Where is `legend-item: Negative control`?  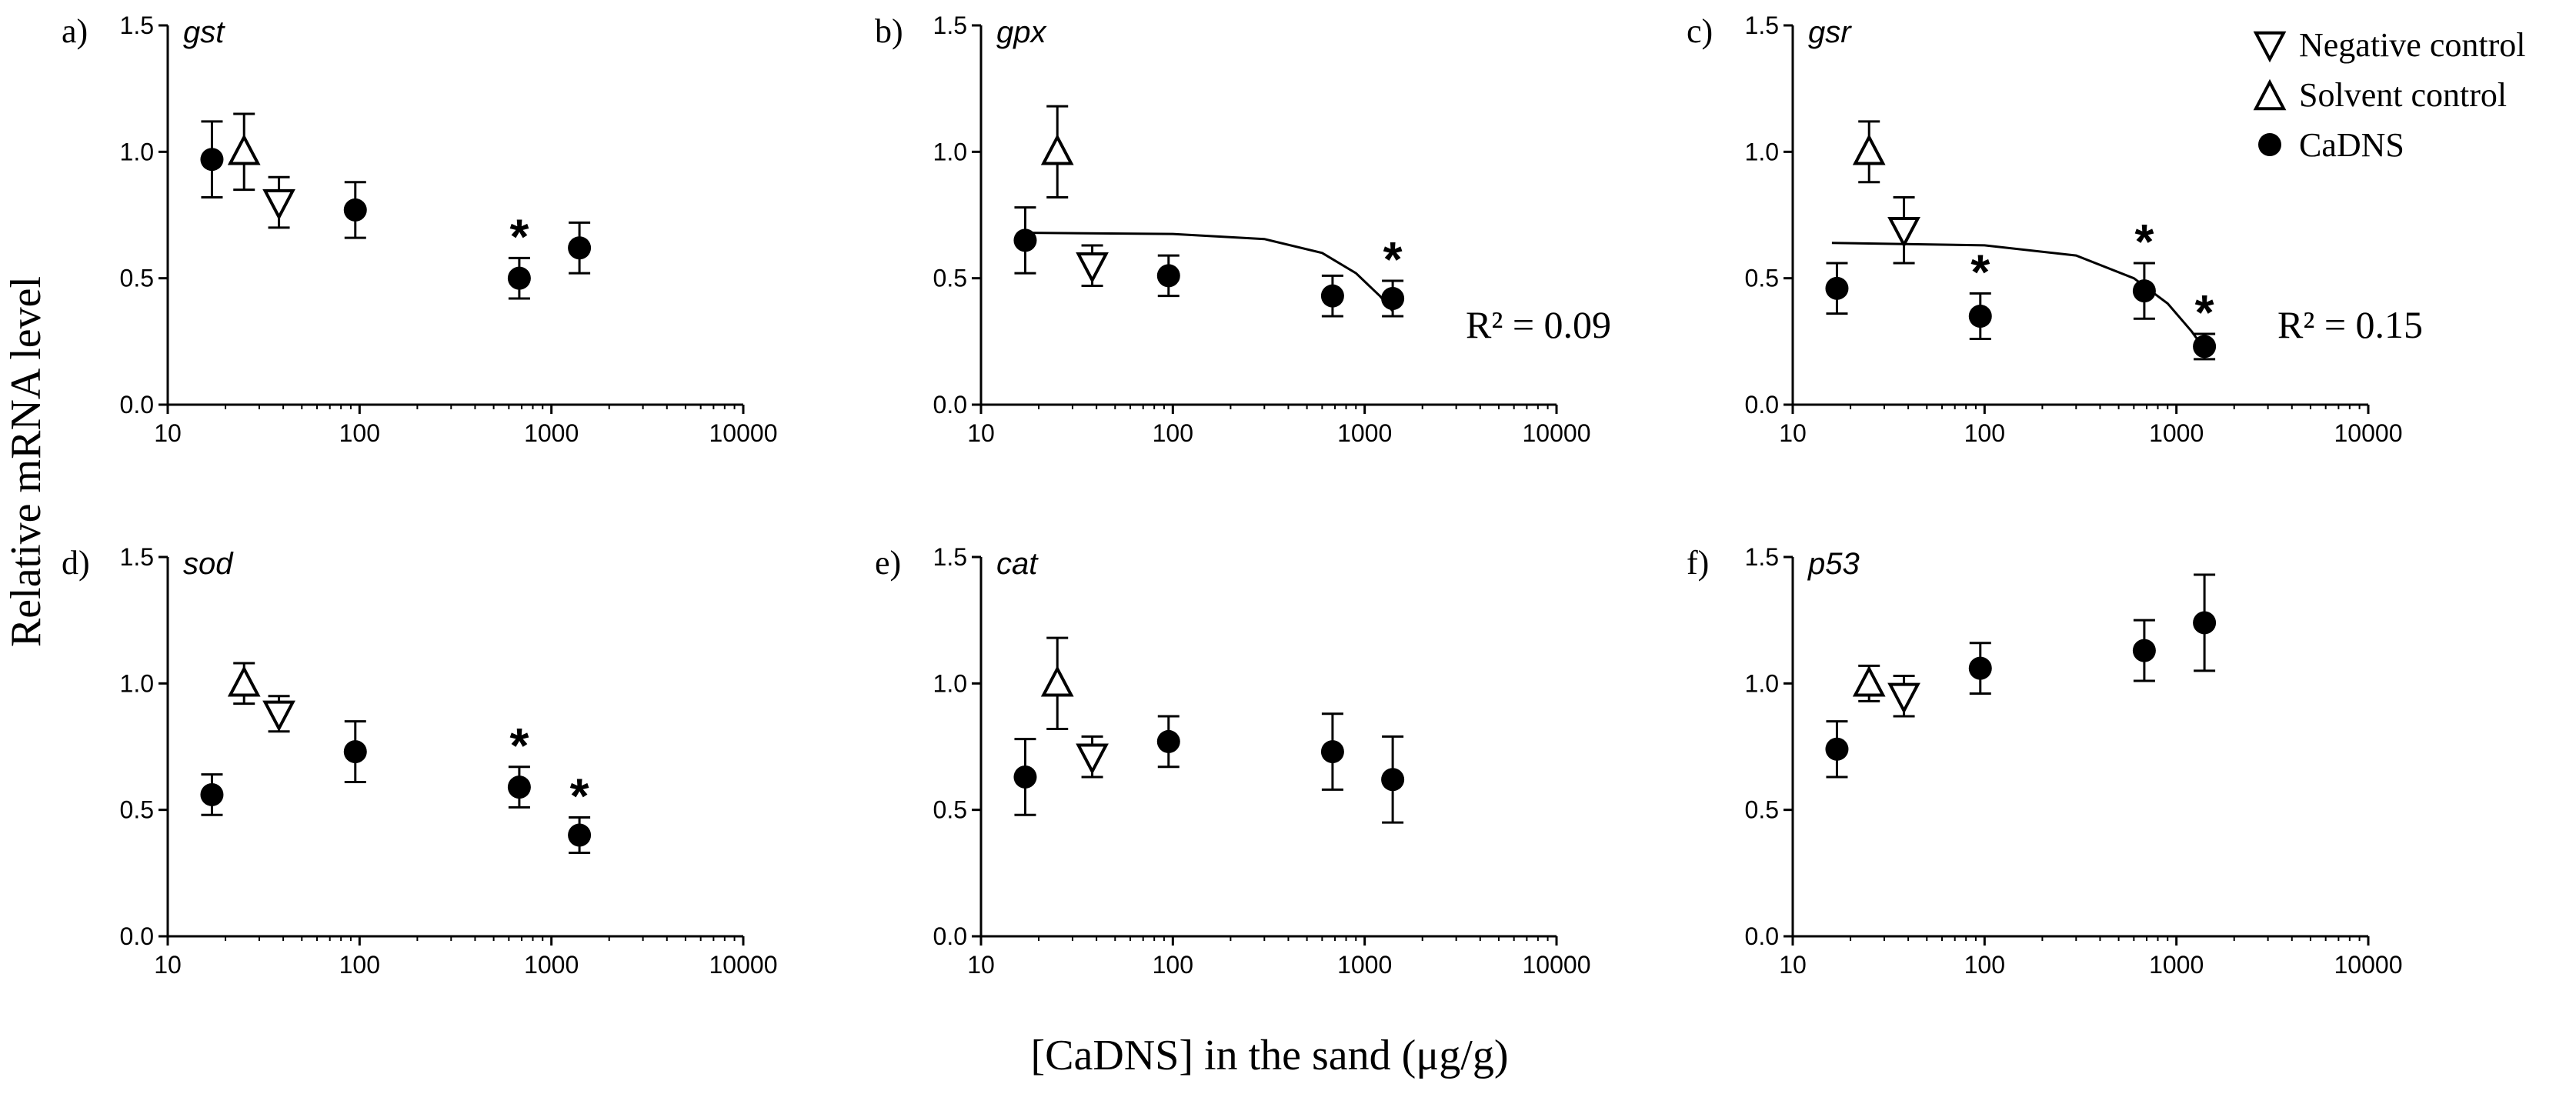
legend-item: Negative control is located at coordinates (2389, 45).